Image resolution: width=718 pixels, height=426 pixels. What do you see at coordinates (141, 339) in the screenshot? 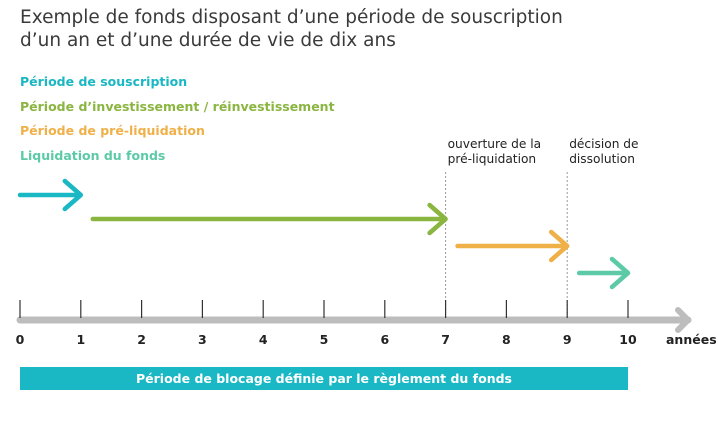
I see `tick-label-2: 2` at bounding box center [141, 339].